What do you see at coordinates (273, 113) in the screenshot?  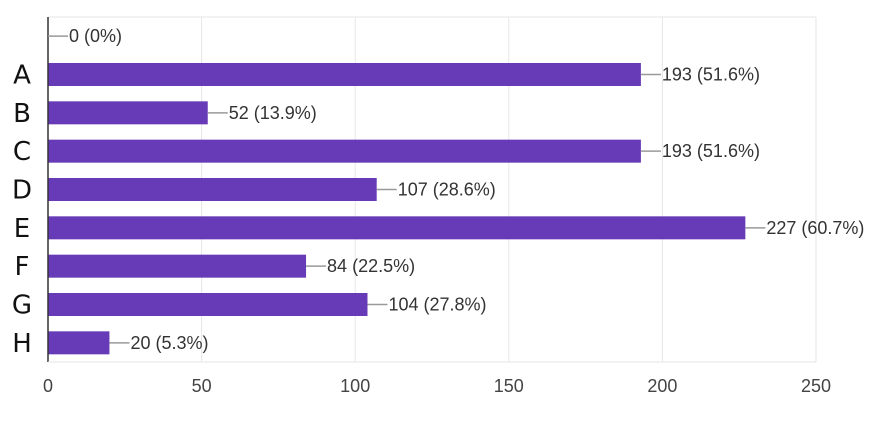 I see `data-label-B: 52 (13.9%)` at bounding box center [273, 113].